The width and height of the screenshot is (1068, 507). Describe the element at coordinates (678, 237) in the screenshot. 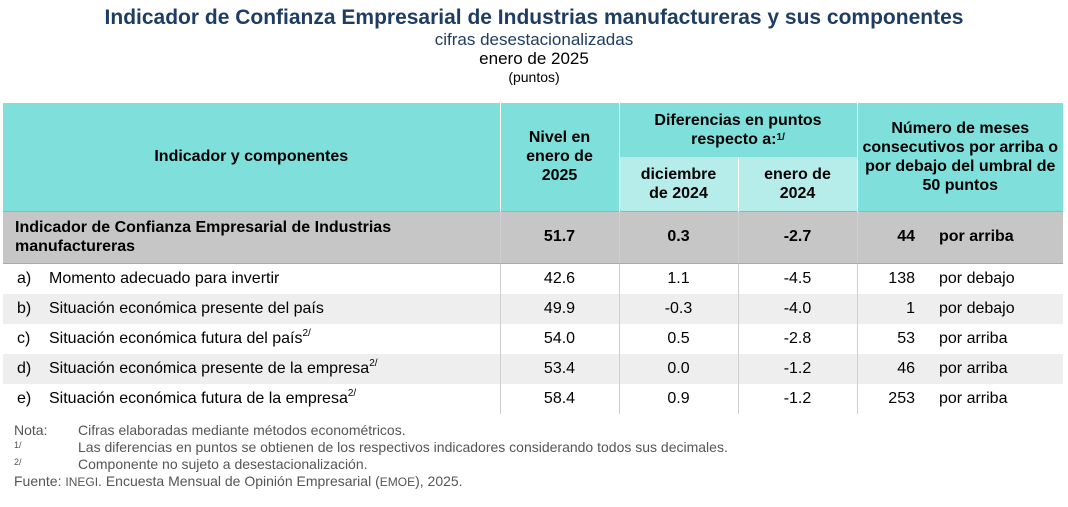

I see `main-indicator-diff-dec: 0.3` at that location.